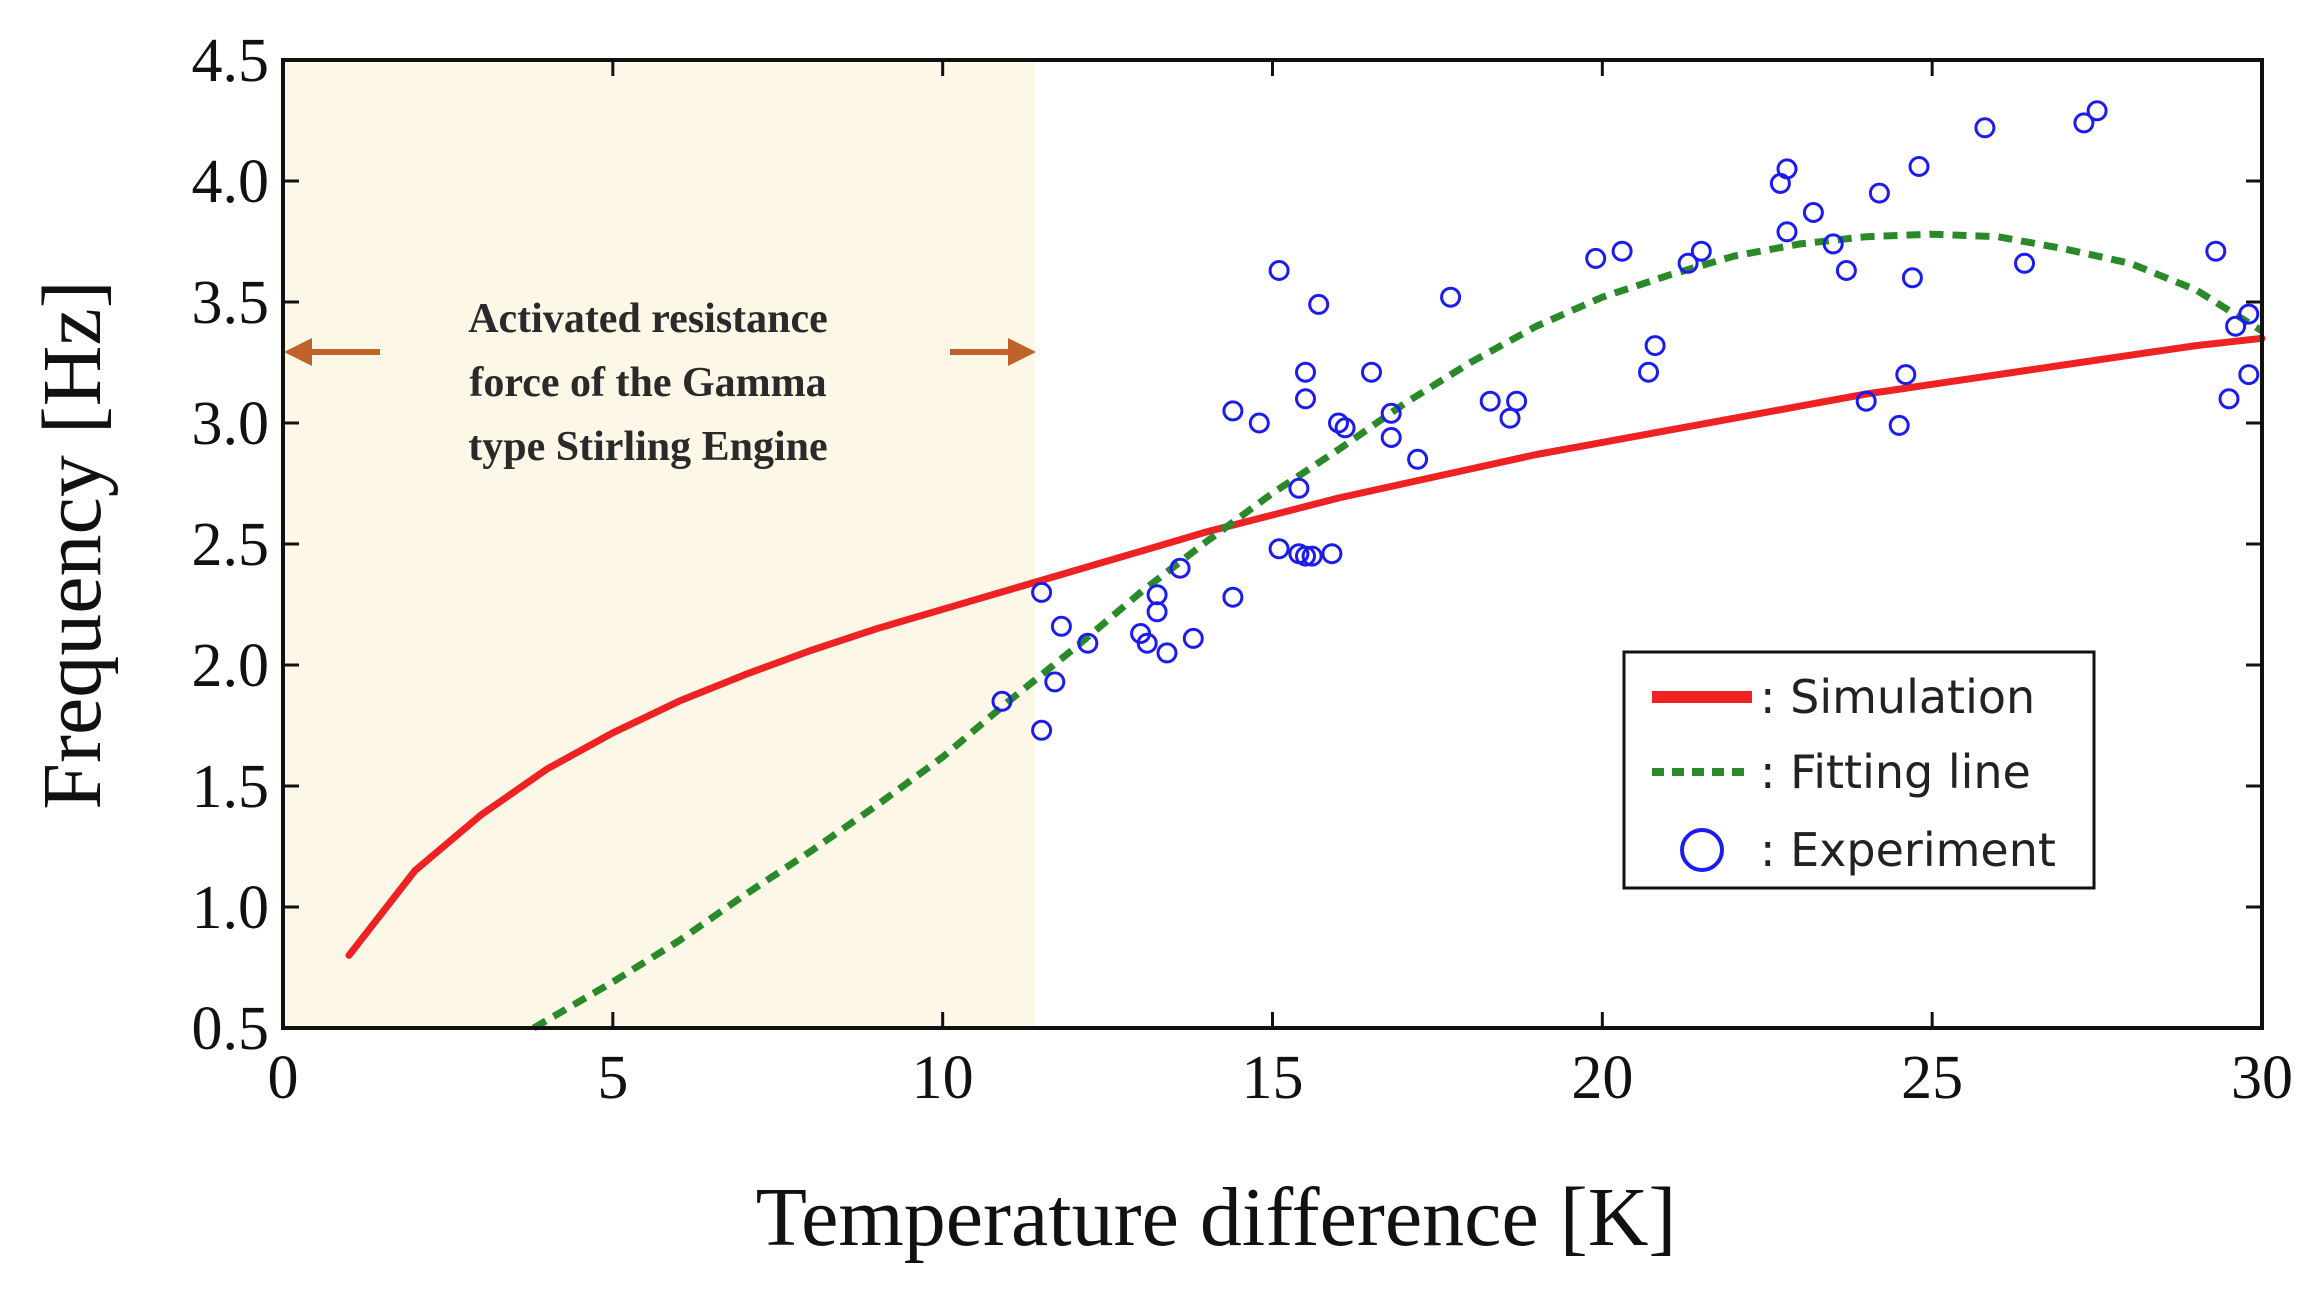 Image resolution: width=2306 pixels, height=1304 pixels. What do you see at coordinates (231, 61) in the screenshot?
I see `y-tick-label: 4.5` at bounding box center [231, 61].